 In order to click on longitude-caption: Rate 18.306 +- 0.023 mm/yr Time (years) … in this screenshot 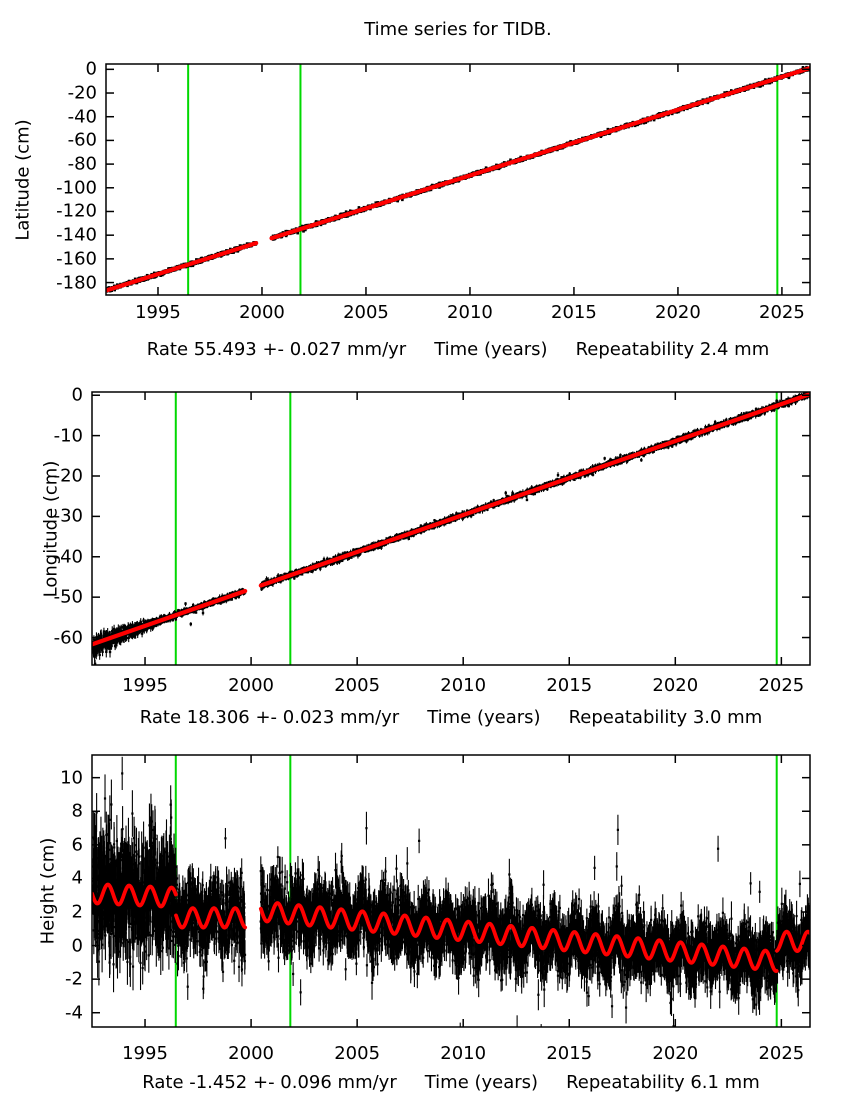, I will do `click(451, 717)`.